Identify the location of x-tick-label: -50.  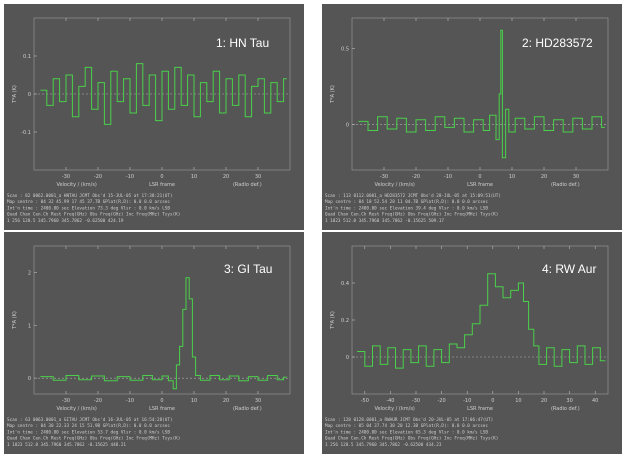
(365, 401).